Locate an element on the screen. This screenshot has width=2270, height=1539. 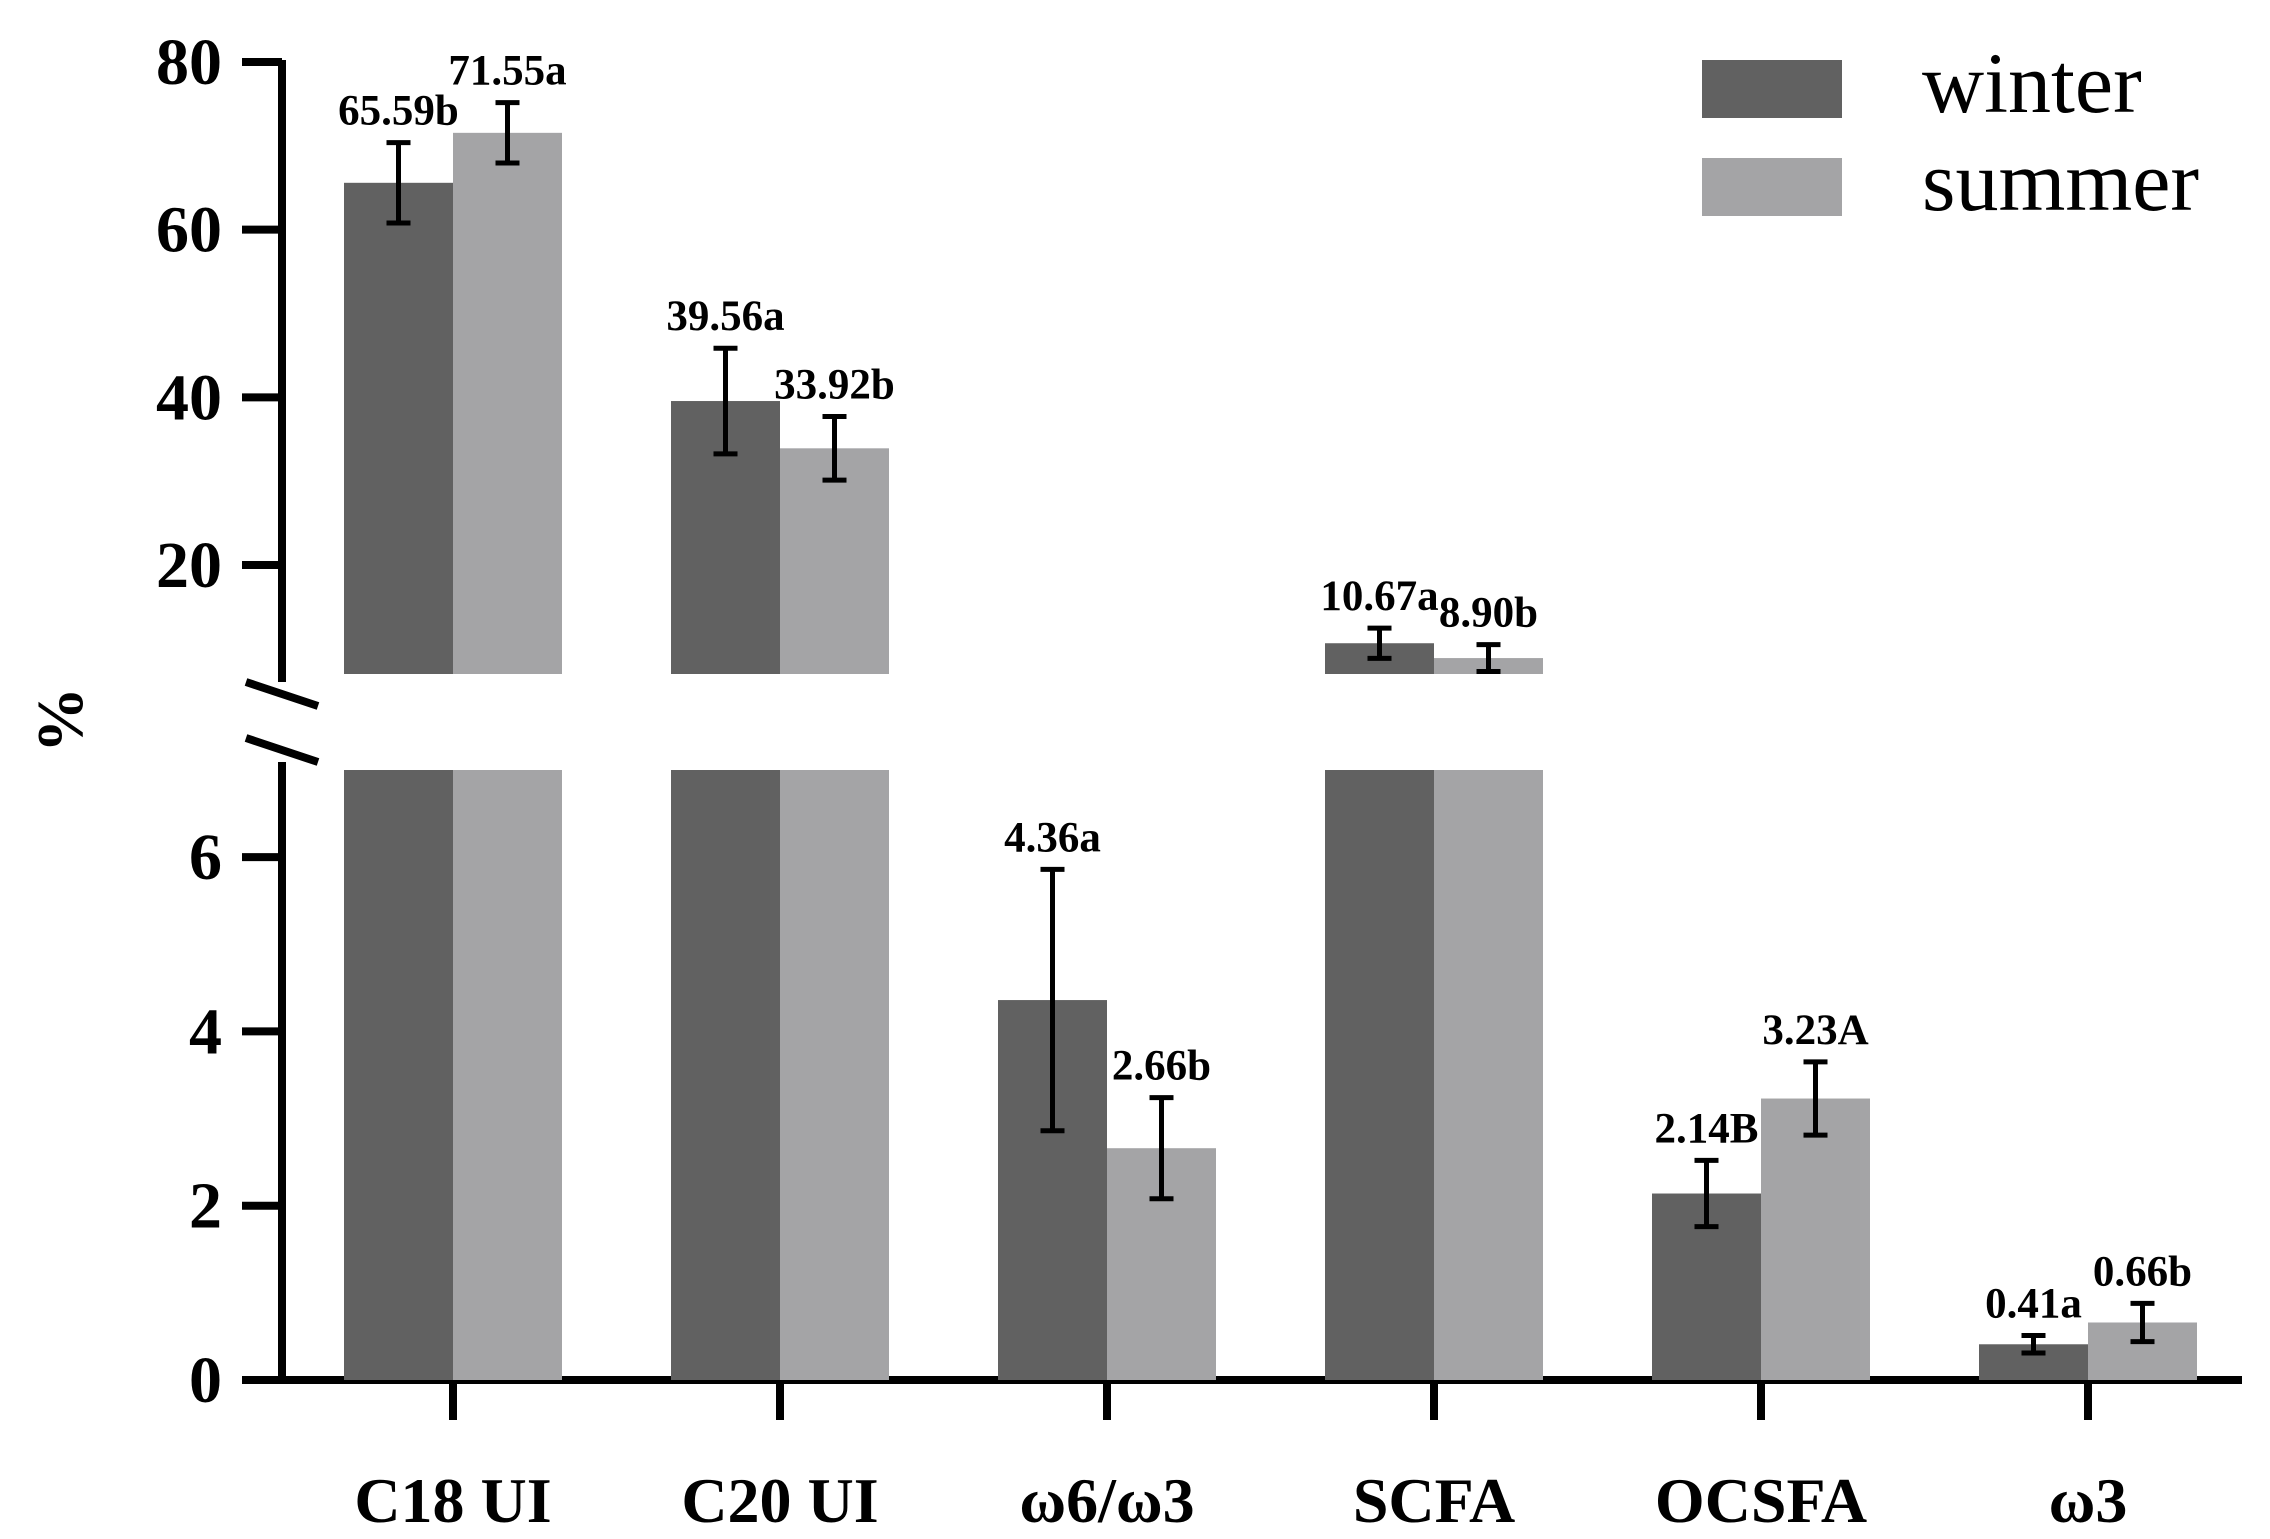
x-tick-label: OCSFA is located at coordinates (1761, 1500).